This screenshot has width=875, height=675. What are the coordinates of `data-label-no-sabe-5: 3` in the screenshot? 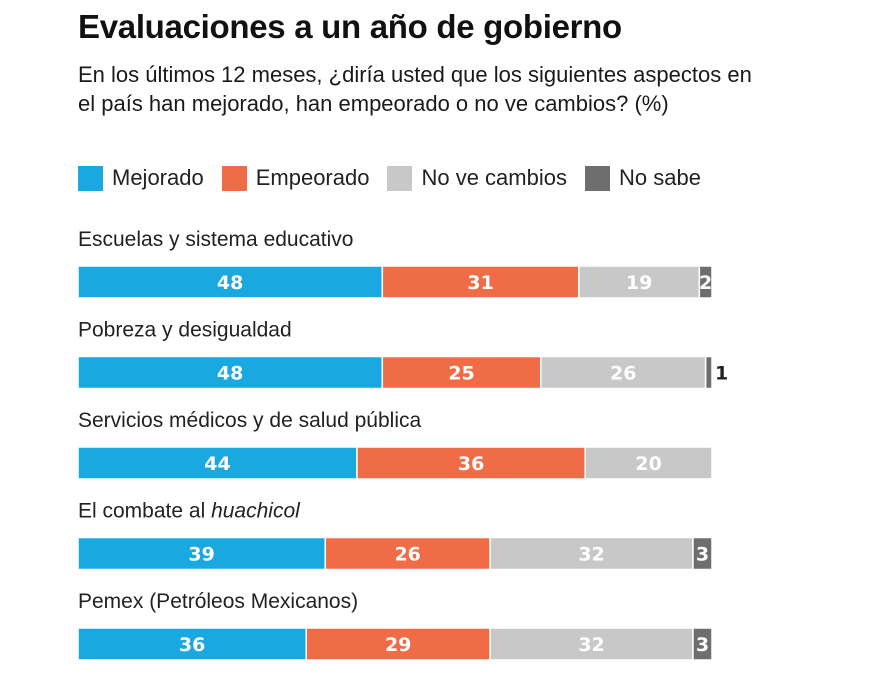 It's located at (702, 645).